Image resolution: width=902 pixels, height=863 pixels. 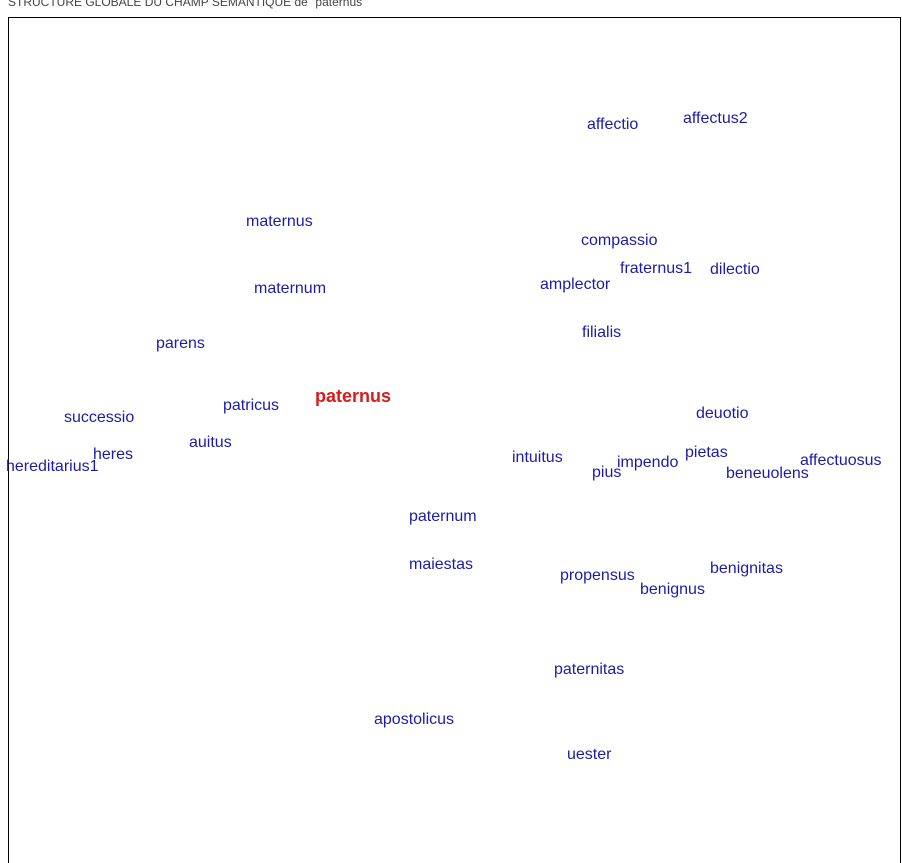 What do you see at coordinates (113, 454) in the screenshot?
I see `word-label: heres` at bounding box center [113, 454].